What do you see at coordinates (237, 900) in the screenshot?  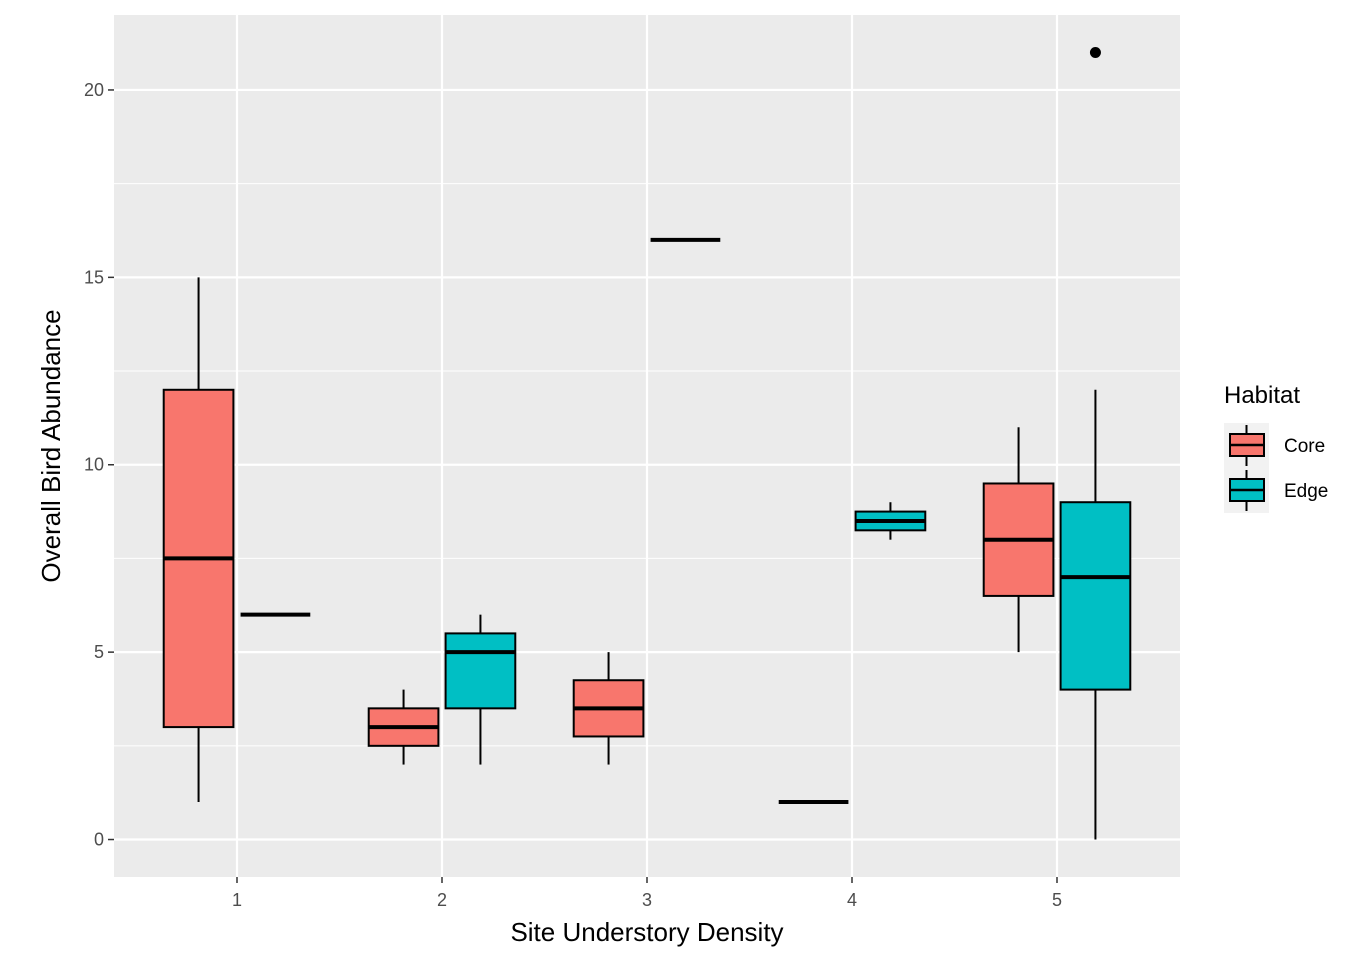 I see `x-tick-label: 1` at bounding box center [237, 900].